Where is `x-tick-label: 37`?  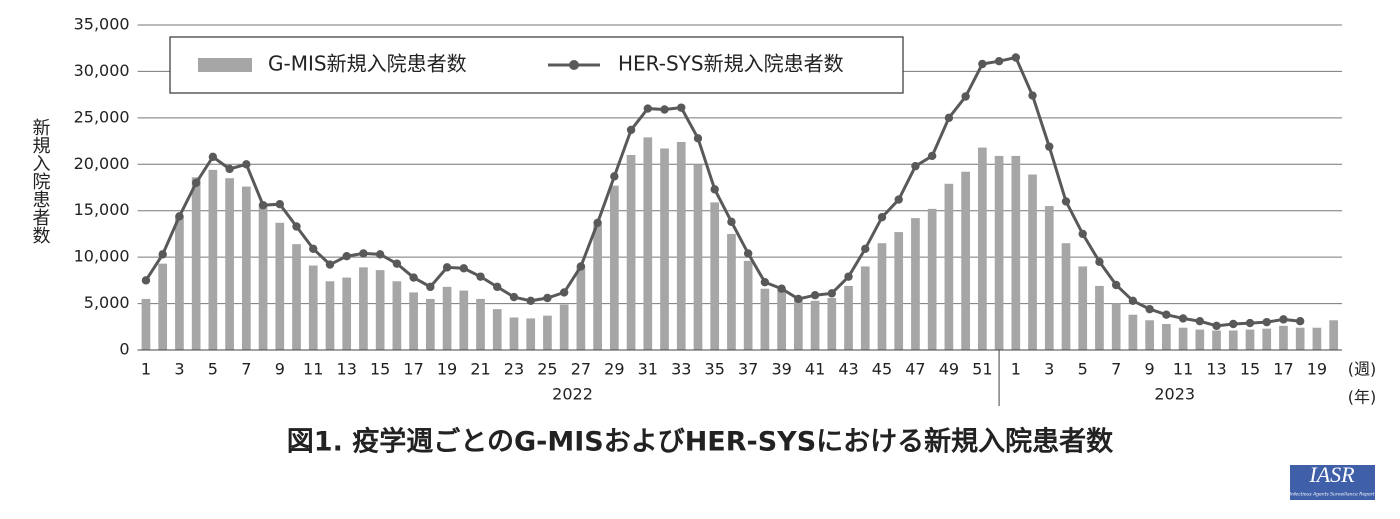 x-tick-label: 37 is located at coordinates (748, 369).